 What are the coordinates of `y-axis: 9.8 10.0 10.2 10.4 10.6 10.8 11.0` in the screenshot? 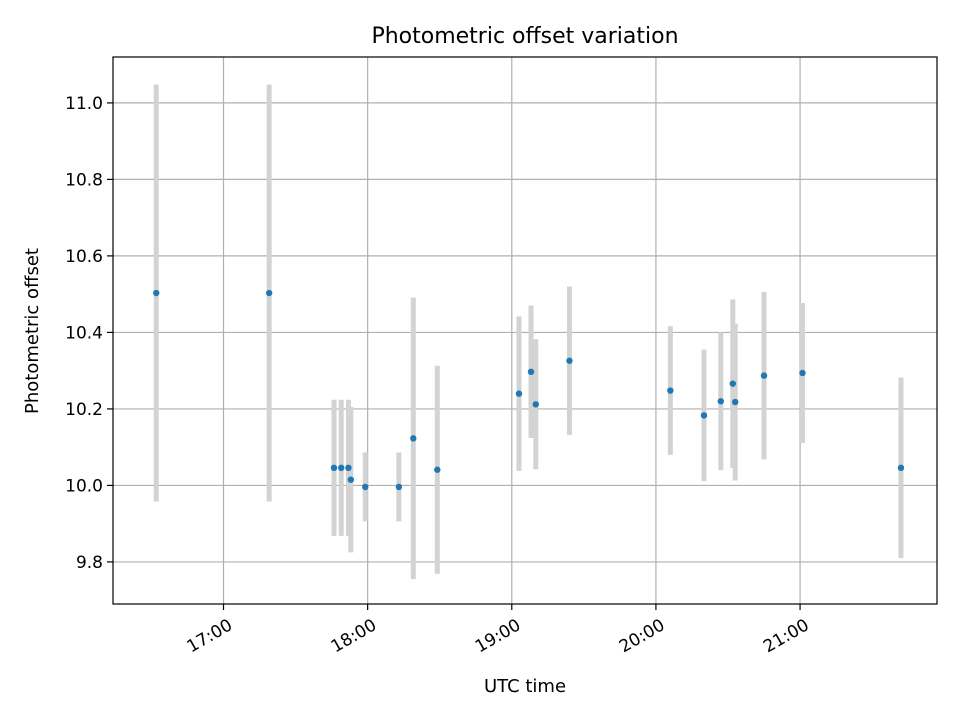 It's located at (89, 333).